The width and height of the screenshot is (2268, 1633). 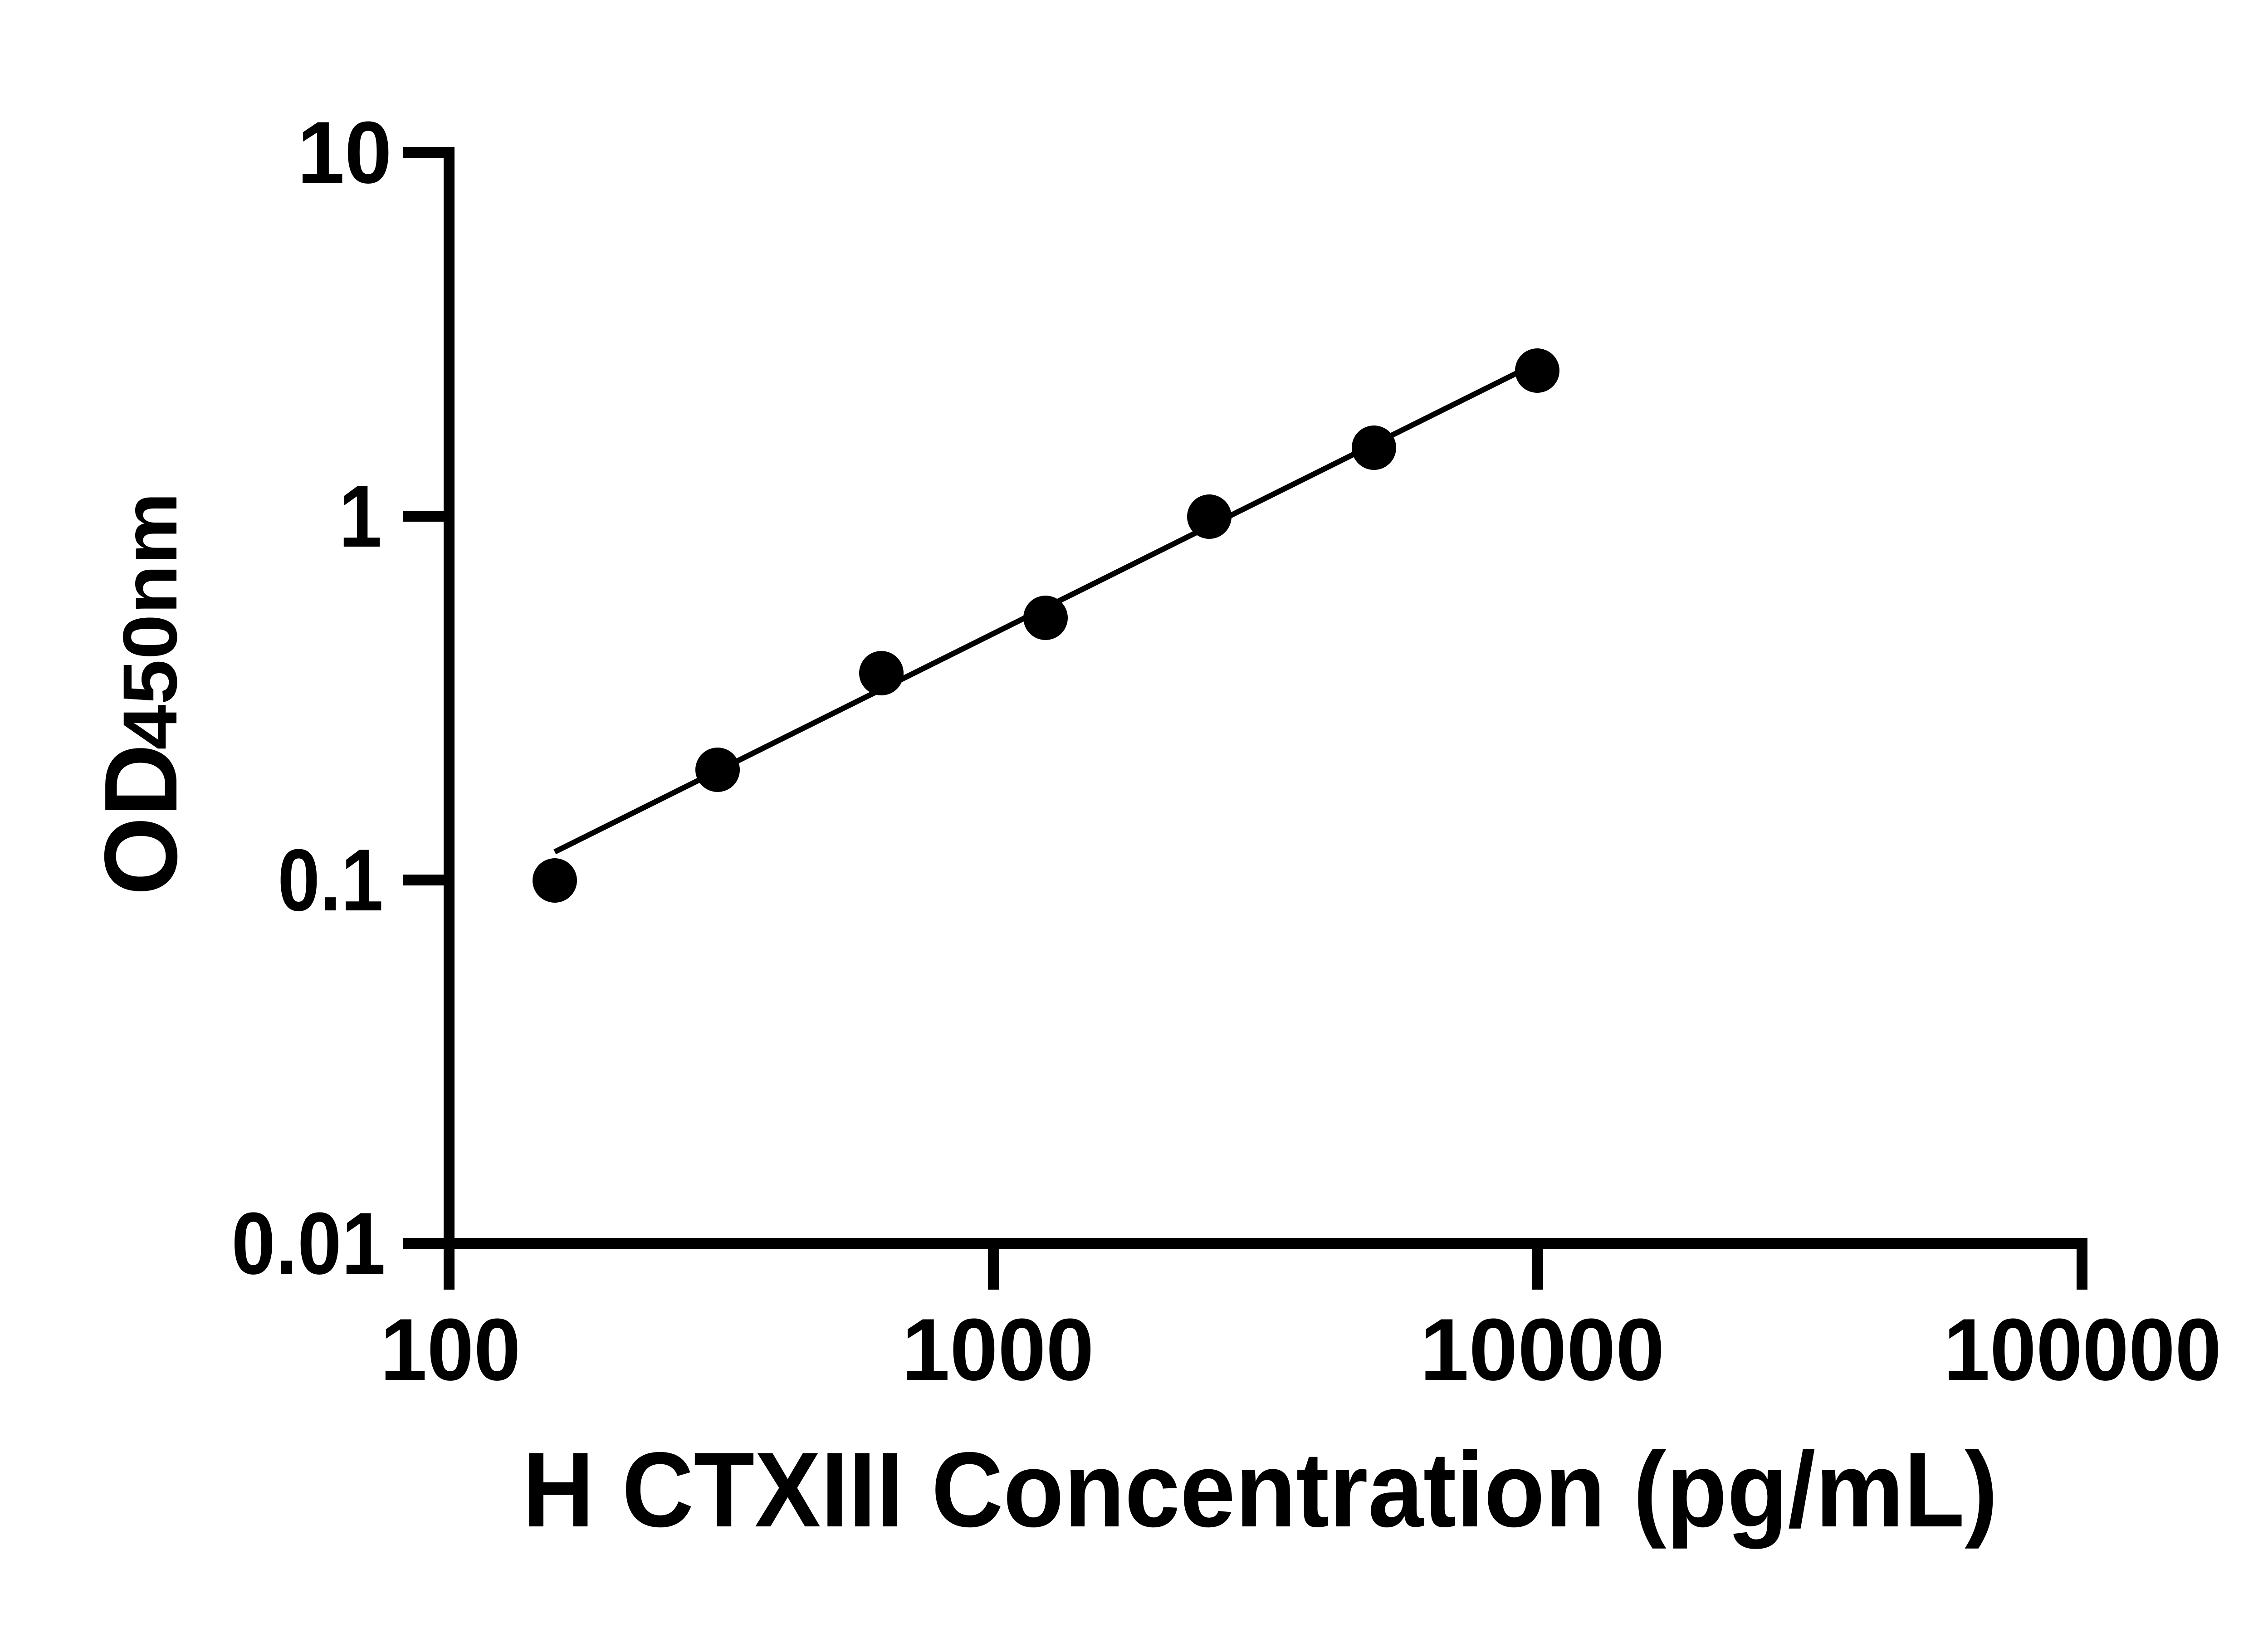 I want to click on svg-text: 100, so click(x=450, y=1350).